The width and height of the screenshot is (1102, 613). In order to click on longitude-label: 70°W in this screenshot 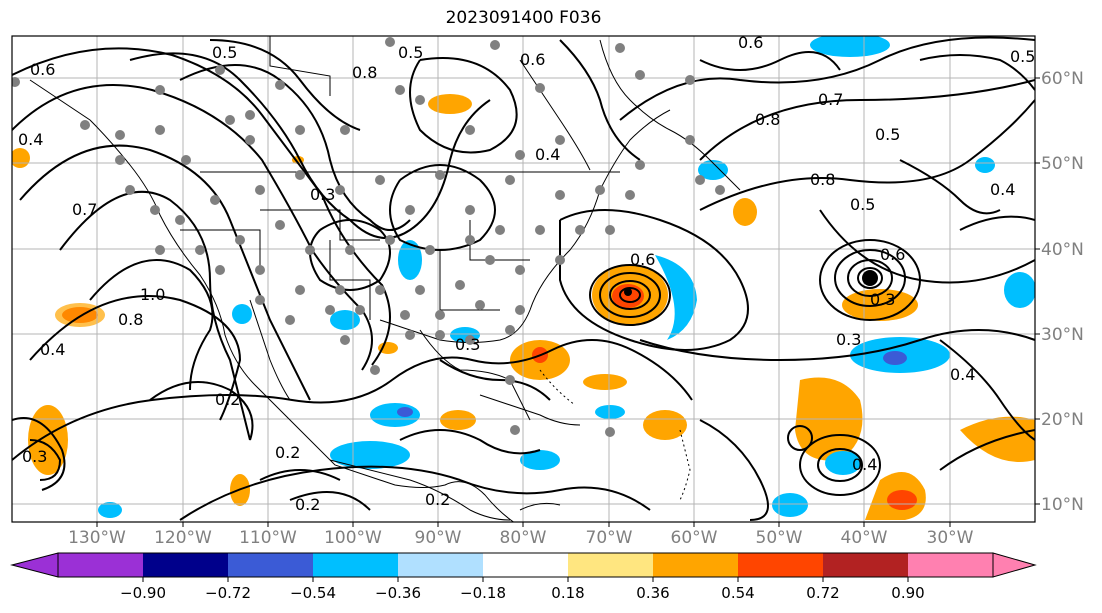, I will do `click(609, 538)`.